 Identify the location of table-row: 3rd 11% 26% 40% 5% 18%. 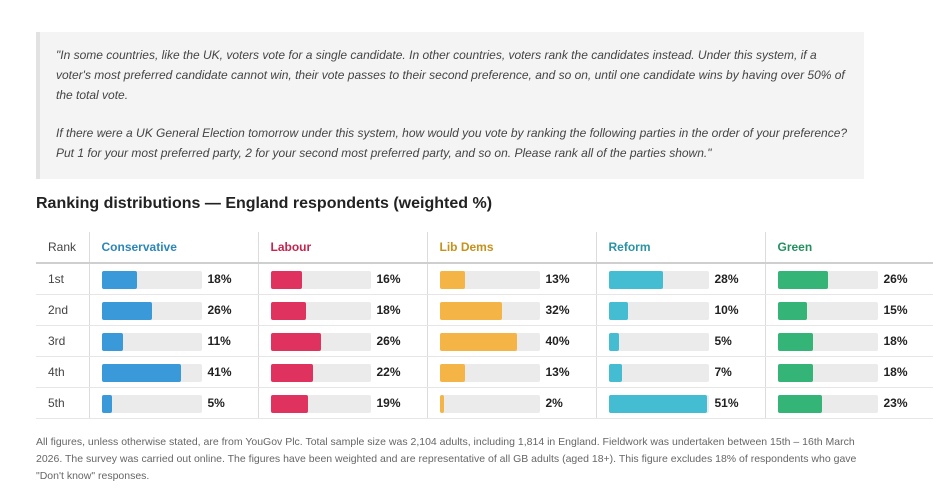
(484, 341).